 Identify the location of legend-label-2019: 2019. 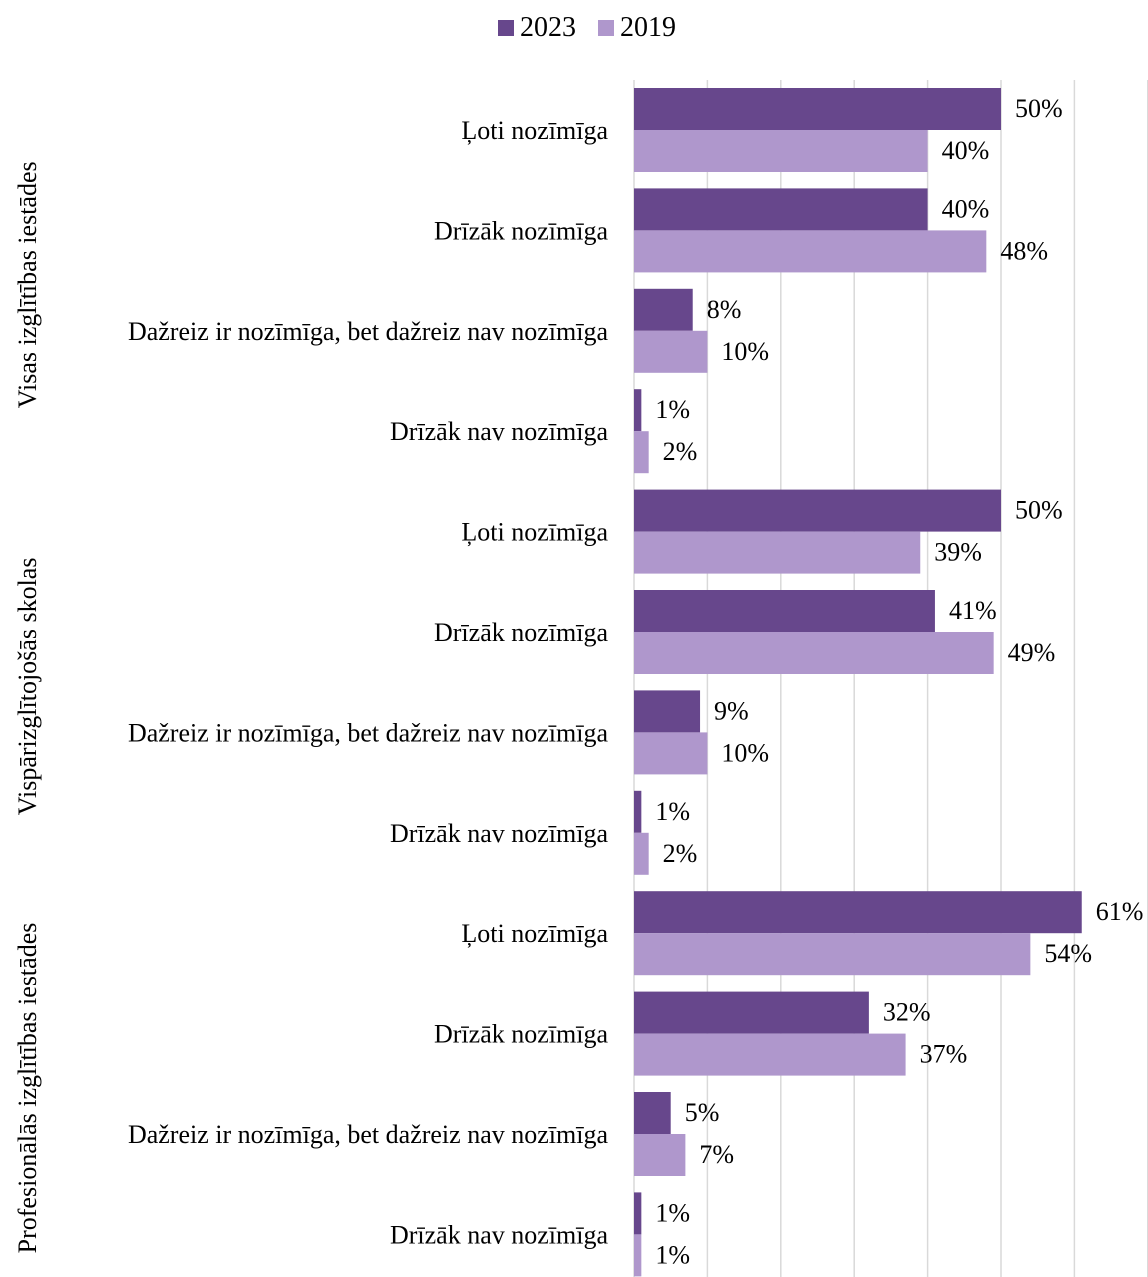
(648, 27).